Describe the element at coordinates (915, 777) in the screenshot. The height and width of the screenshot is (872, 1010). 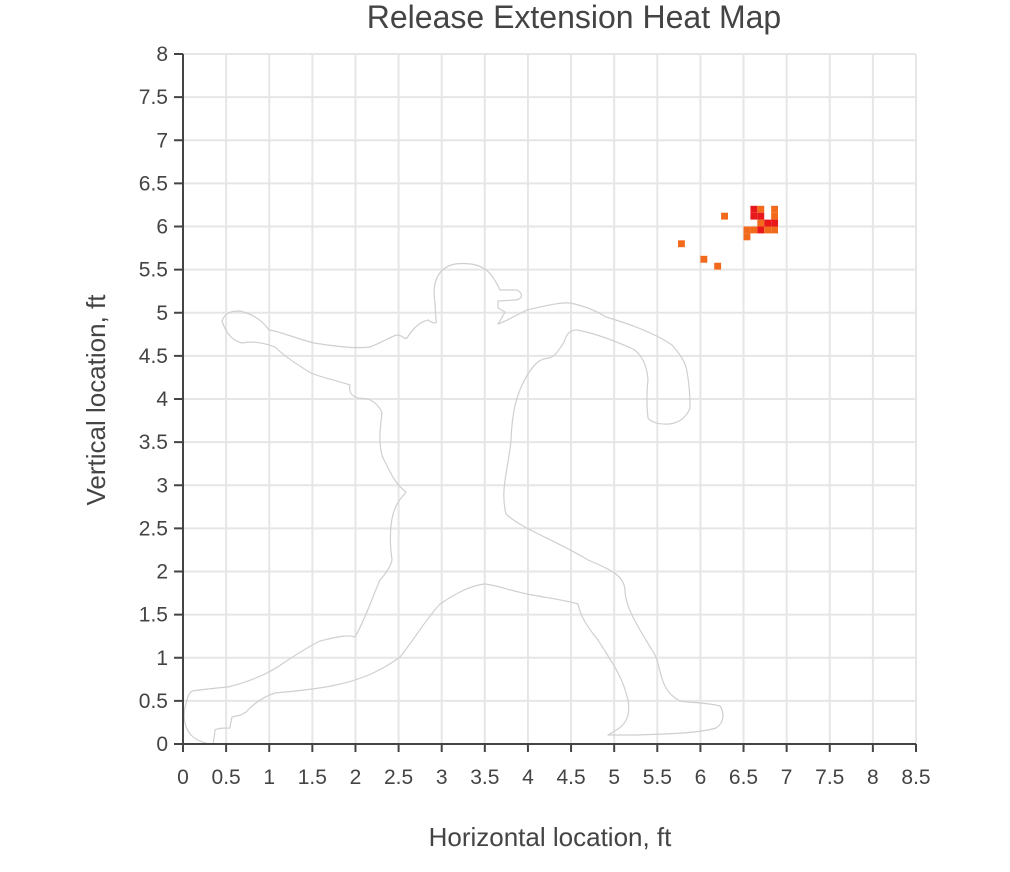
I see `x-tick-label: 8.5` at that location.